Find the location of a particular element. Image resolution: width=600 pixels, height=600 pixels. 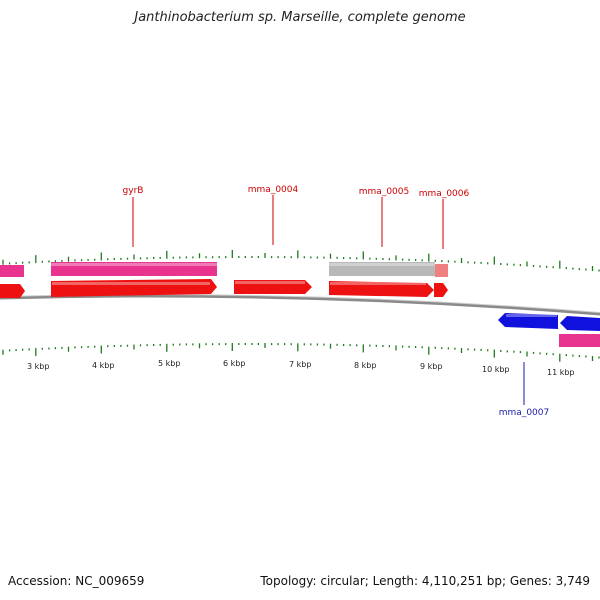

scale-label: 8 kbp is located at coordinates (365, 365).